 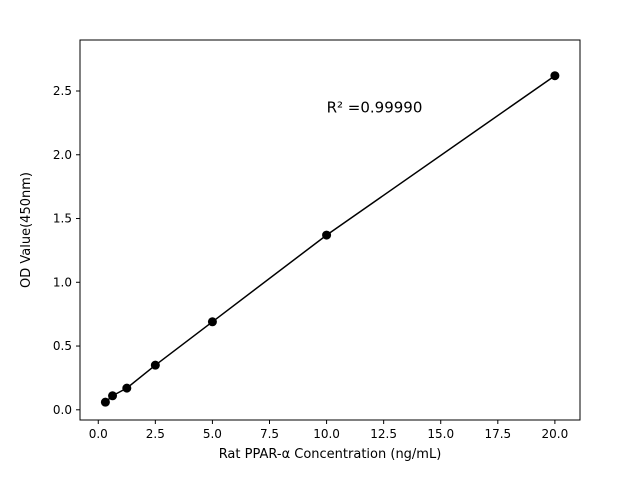 What do you see at coordinates (269, 434) in the screenshot?
I see `x-tick-label: 7.5` at bounding box center [269, 434].